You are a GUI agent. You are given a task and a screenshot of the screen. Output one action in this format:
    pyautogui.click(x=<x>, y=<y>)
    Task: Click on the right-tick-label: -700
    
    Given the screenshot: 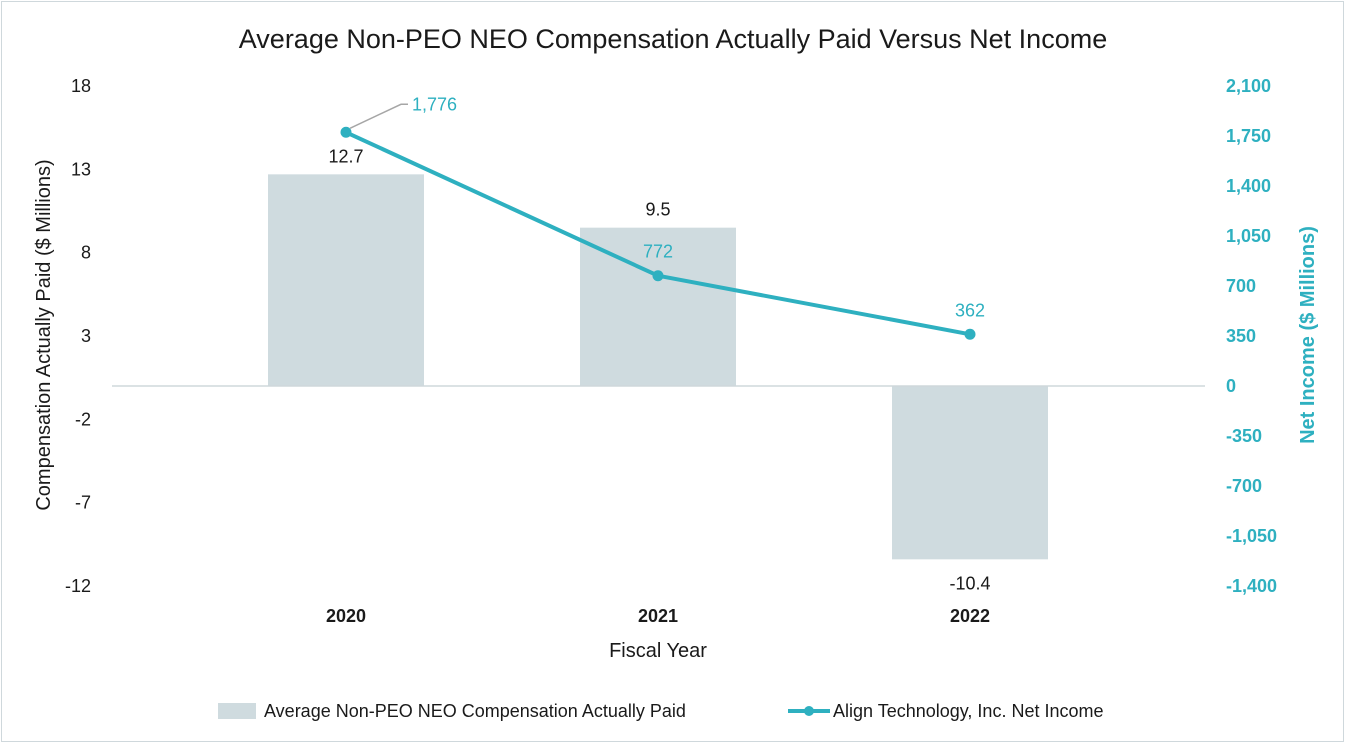 What is the action you would take?
    pyautogui.click(x=1244, y=486)
    